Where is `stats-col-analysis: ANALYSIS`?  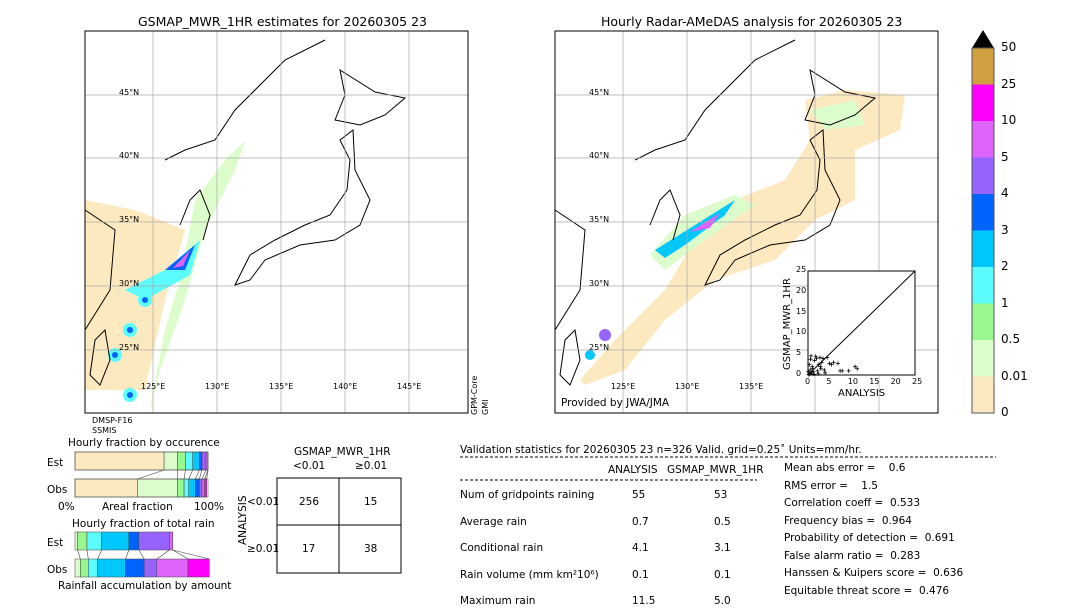
stats-col-analysis: ANALYSIS is located at coordinates (633, 470).